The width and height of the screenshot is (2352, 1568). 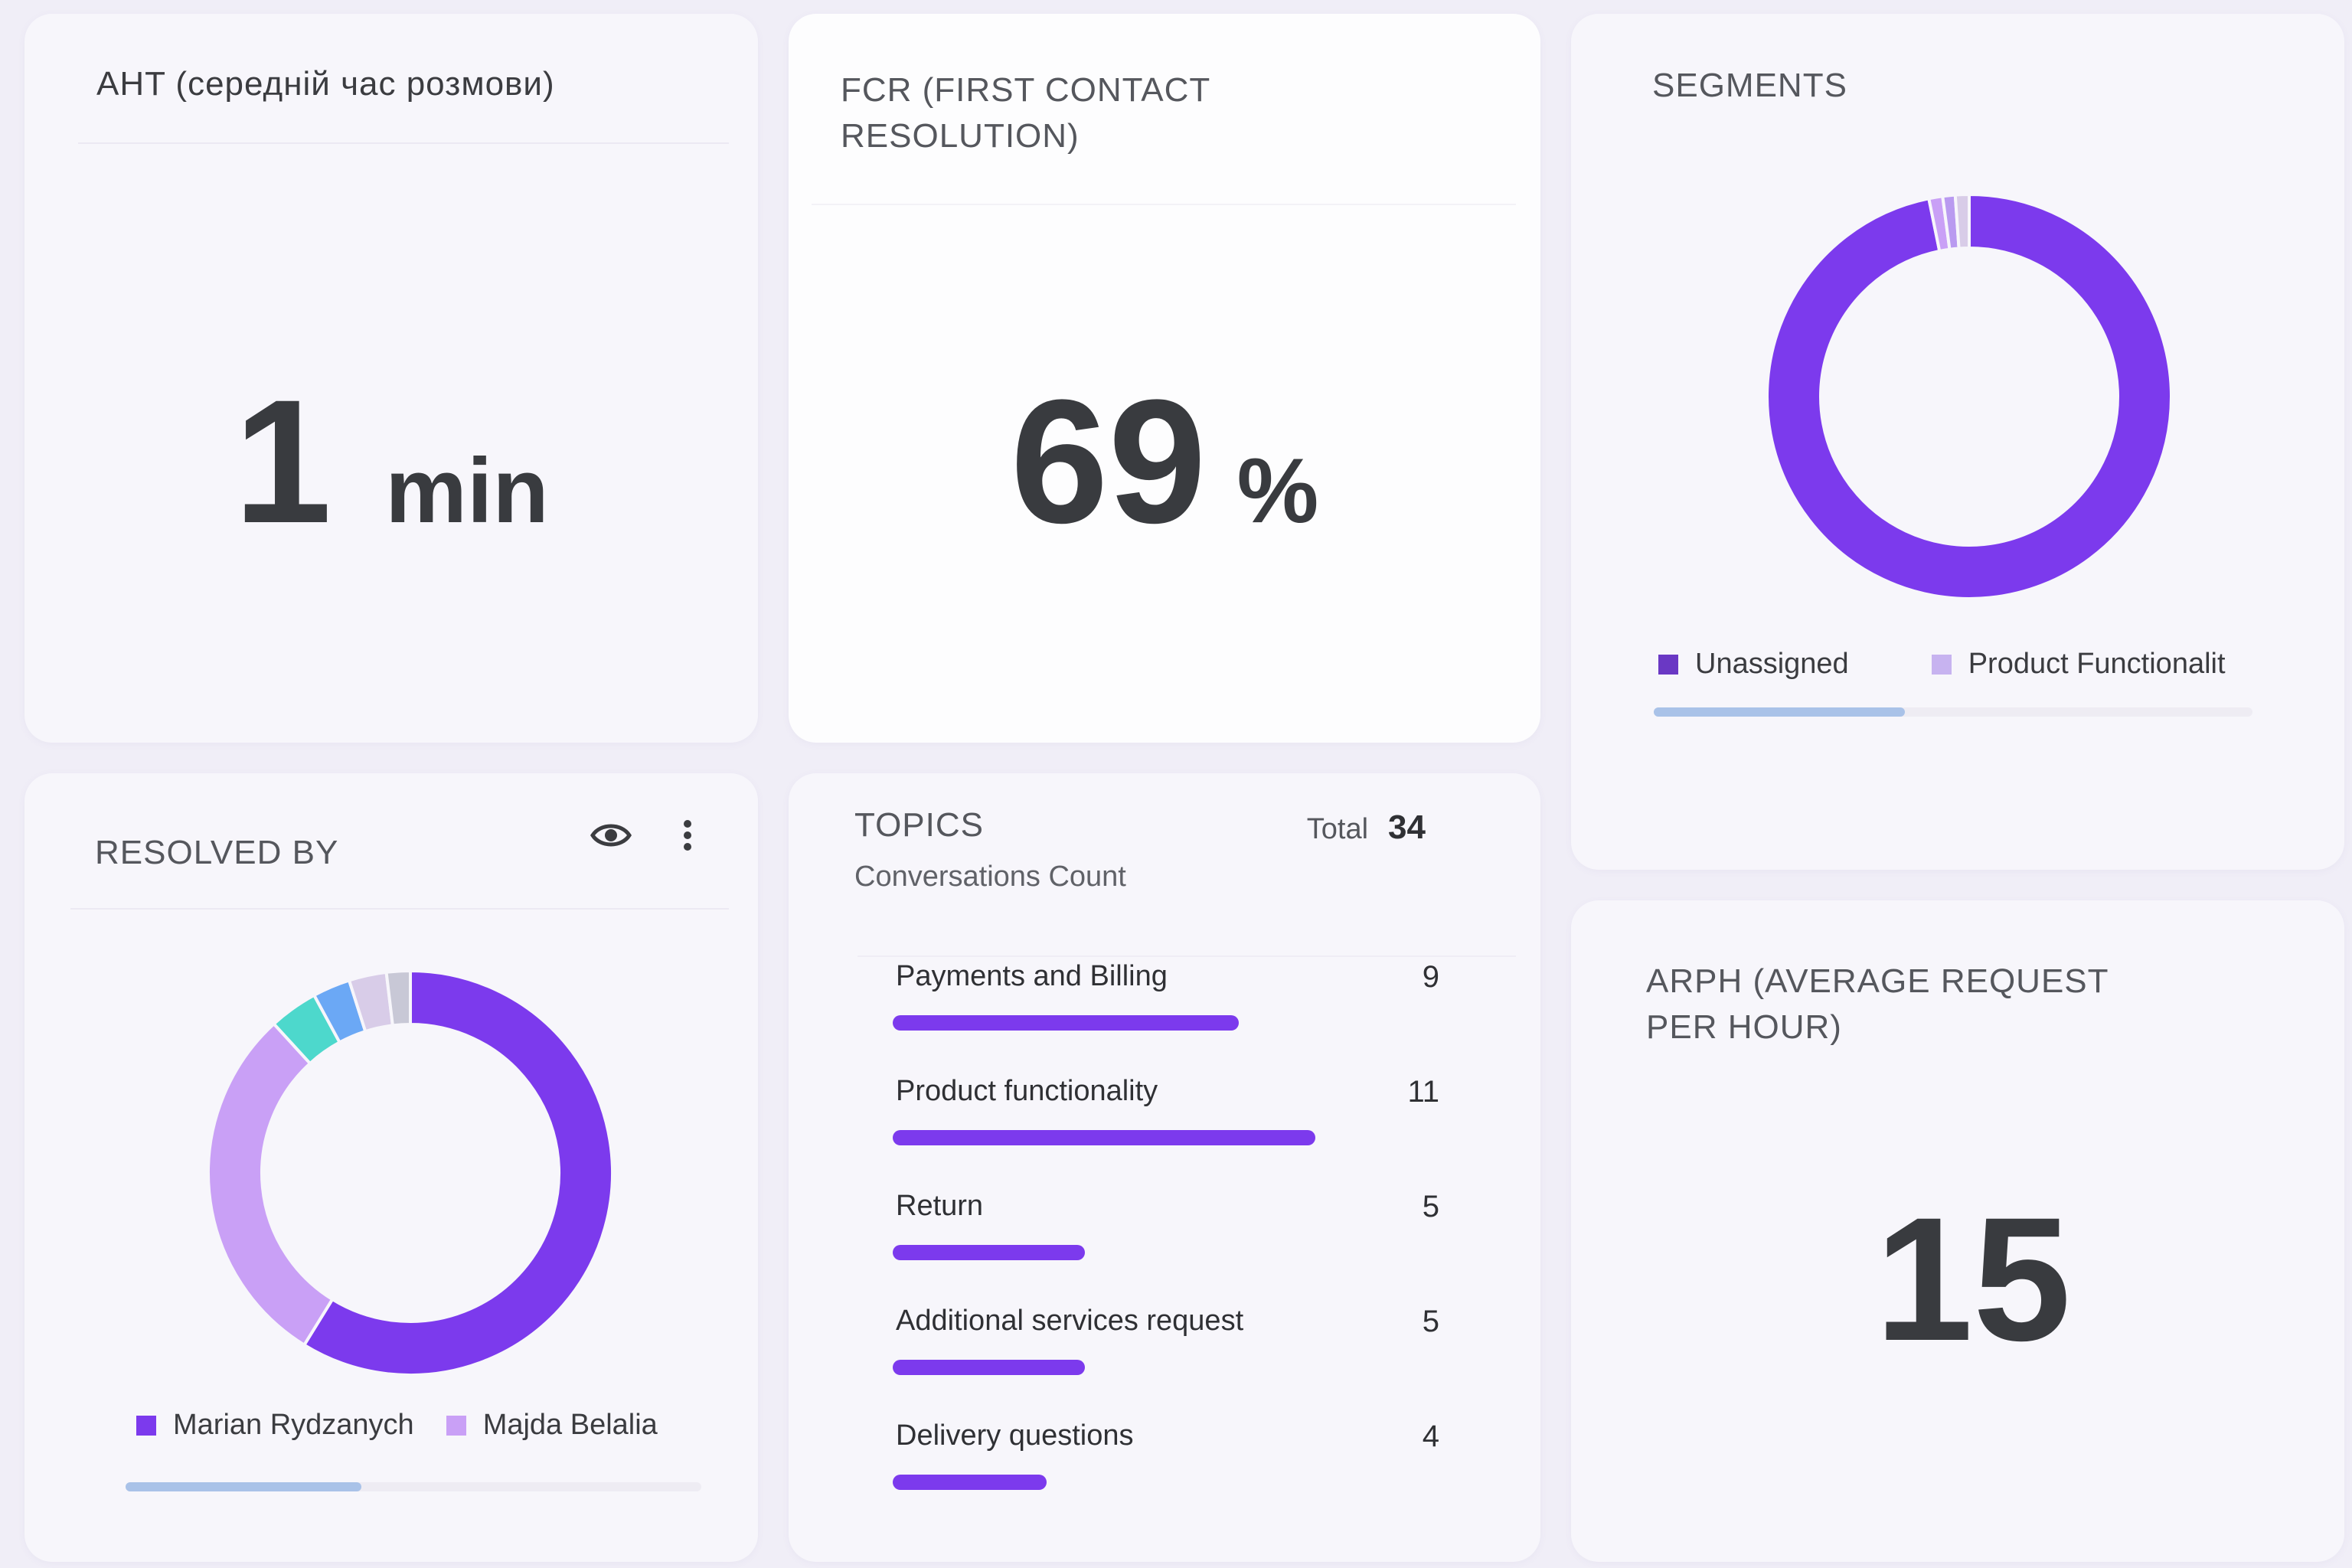 I want to click on topic-label: Return, so click(x=940, y=1206).